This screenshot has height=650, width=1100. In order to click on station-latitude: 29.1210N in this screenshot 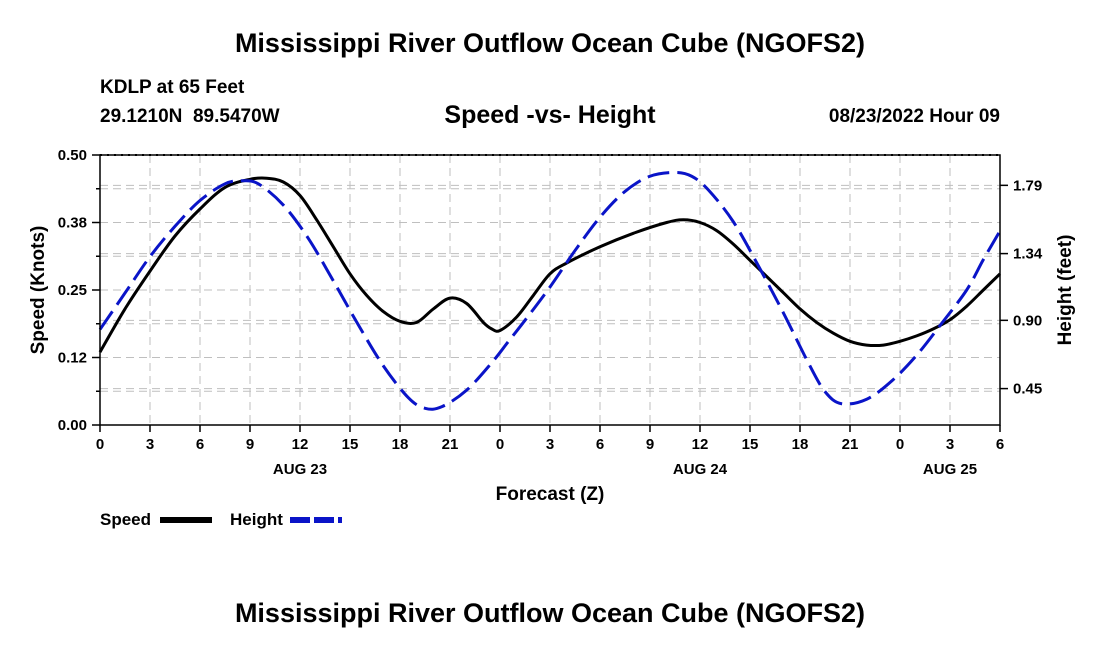, I will do `click(141, 116)`.